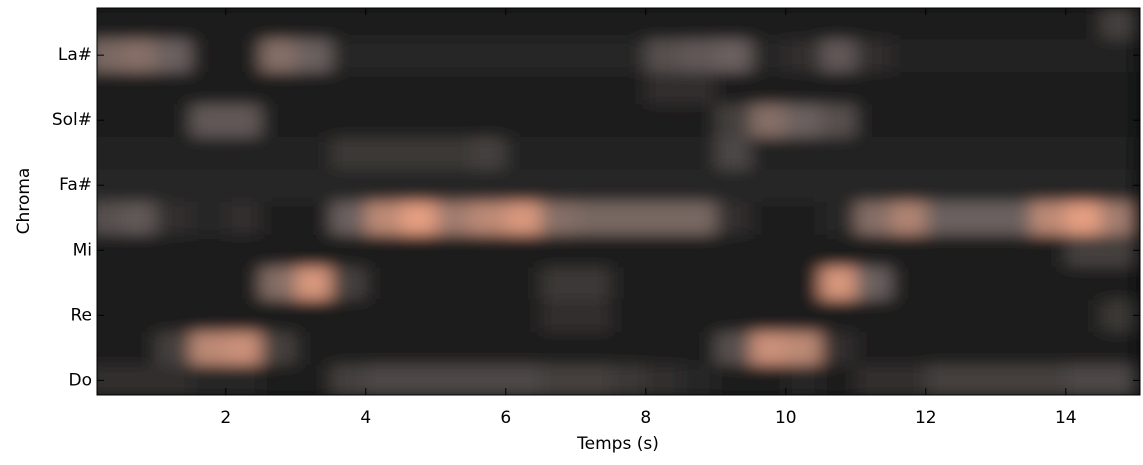 The image size is (1143, 465). Describe the element at coordinates (505, 418) in the screenshot. I see `x-tick-label: 6` at that location.